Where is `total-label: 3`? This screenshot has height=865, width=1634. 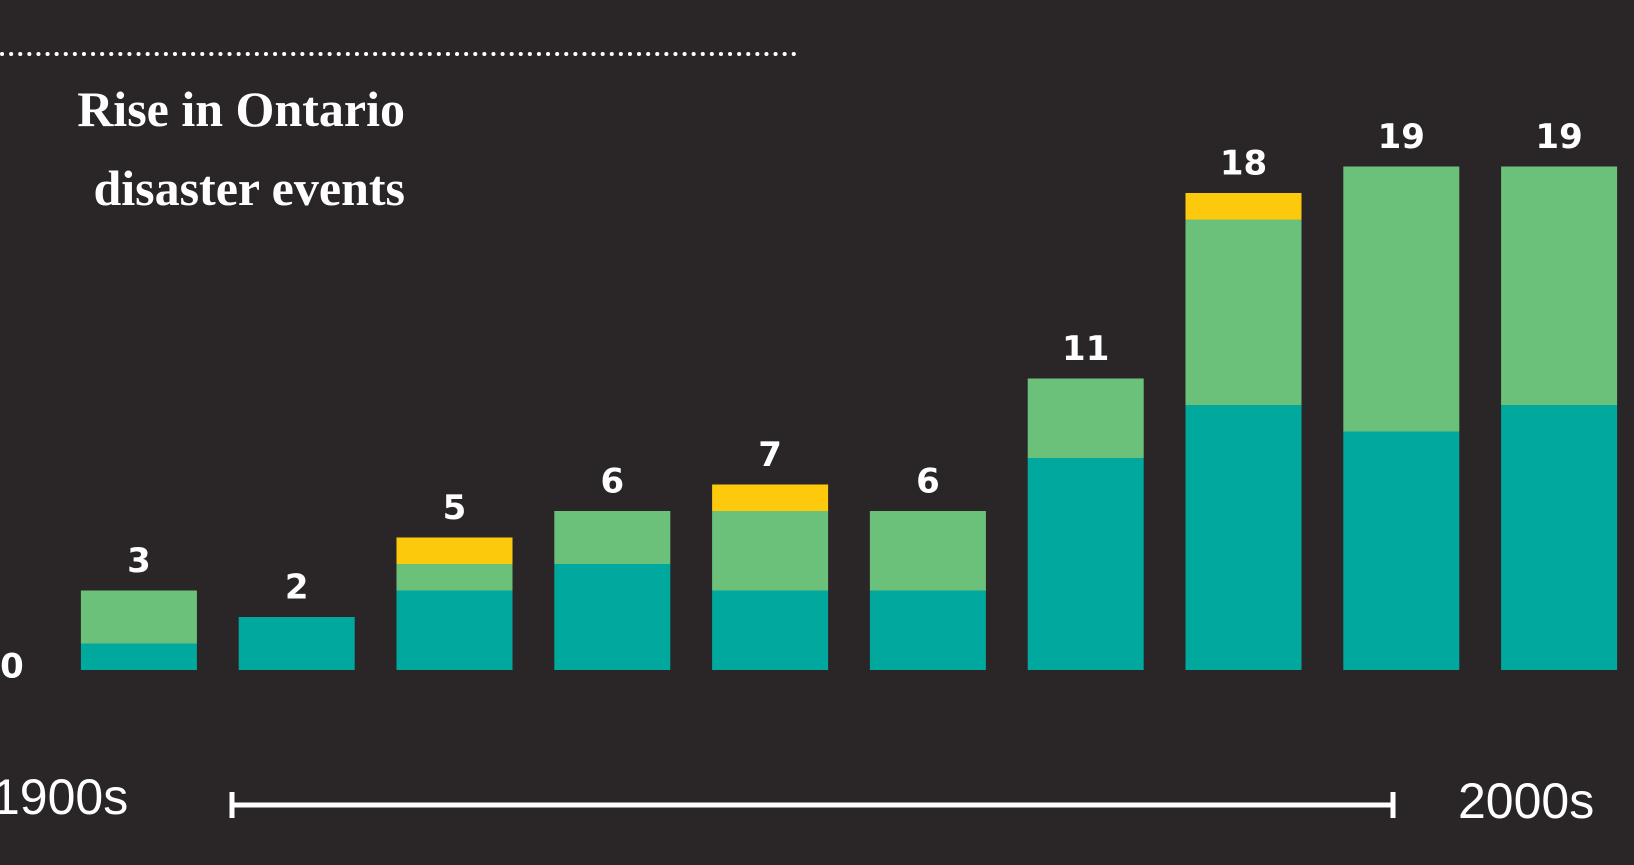
total-label: 3 is located at coordinates (139, 561).